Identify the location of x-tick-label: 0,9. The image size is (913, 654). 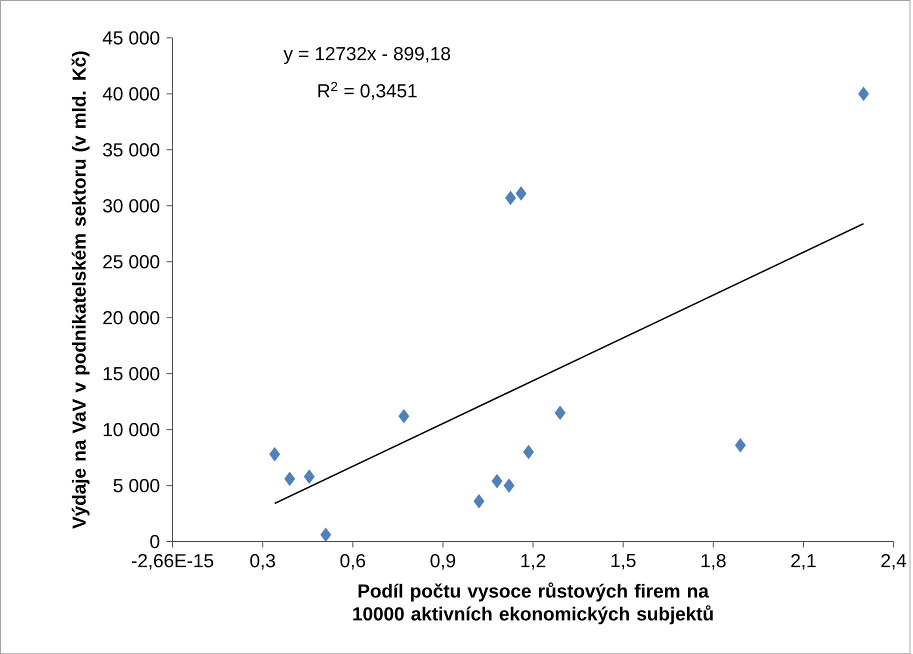
(443, 562).